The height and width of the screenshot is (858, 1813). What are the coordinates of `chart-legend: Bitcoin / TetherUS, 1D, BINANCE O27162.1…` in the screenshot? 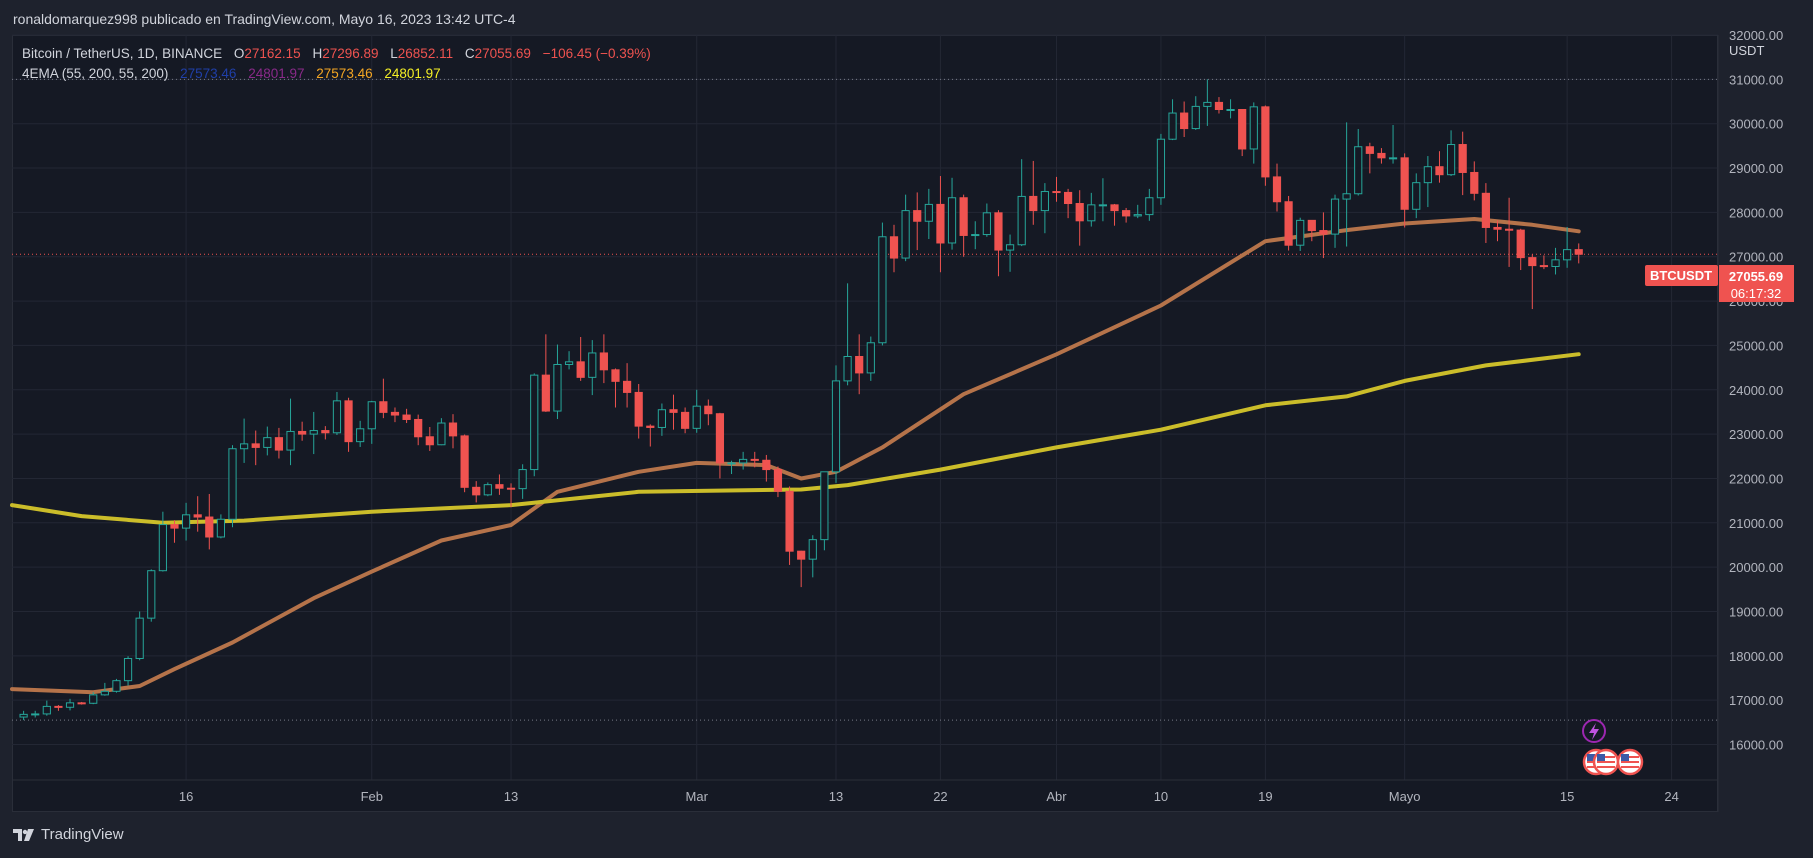 It's located at (336, 63).